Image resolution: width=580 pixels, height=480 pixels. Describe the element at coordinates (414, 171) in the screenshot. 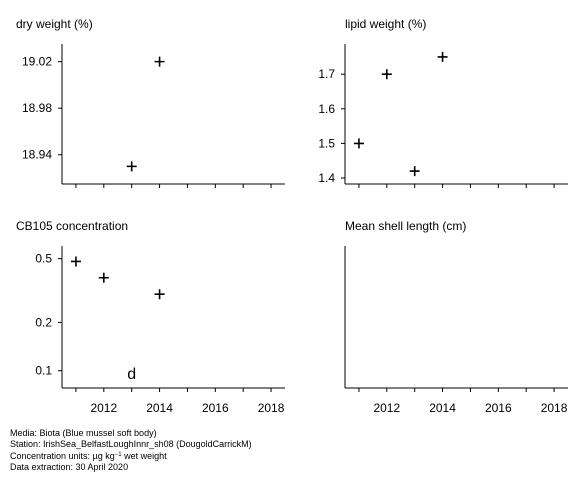

I see `panel-2-point-2013` at that location.